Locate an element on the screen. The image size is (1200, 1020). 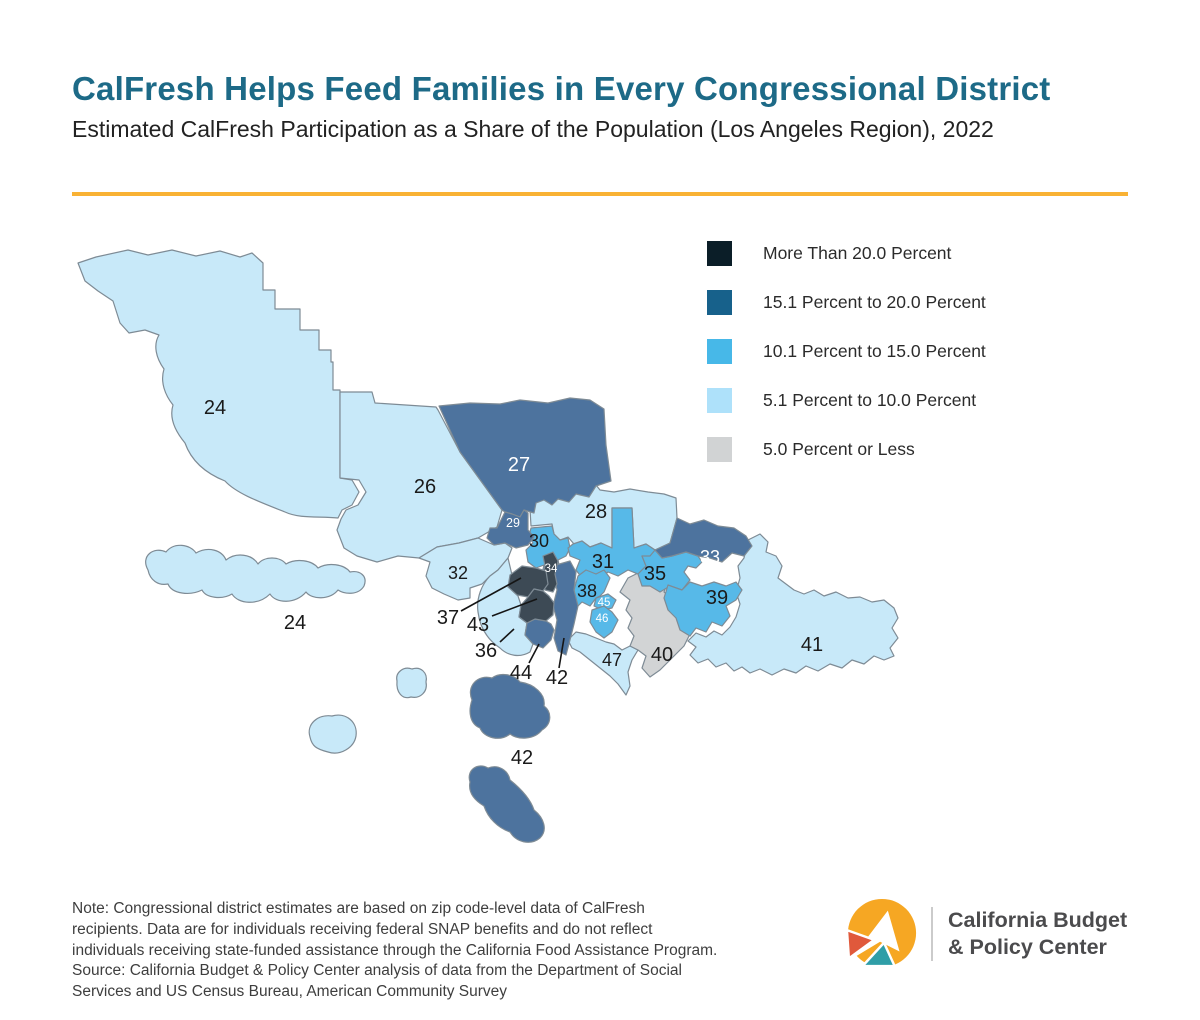
district-label-32: 32 is located at coordinates (458, 573).